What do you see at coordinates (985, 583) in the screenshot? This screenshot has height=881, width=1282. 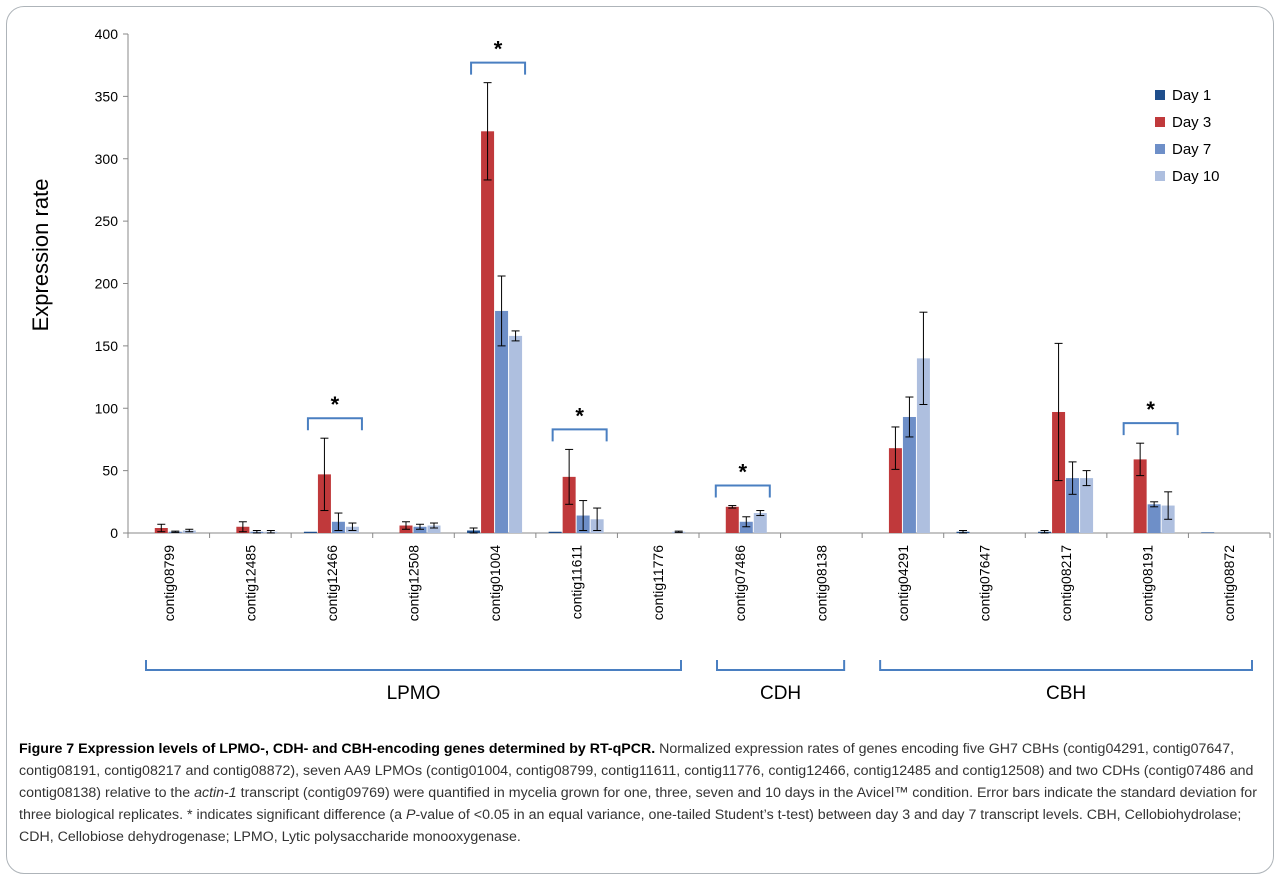 I see `category-label: contig07647` at bounding box center [985, 583].